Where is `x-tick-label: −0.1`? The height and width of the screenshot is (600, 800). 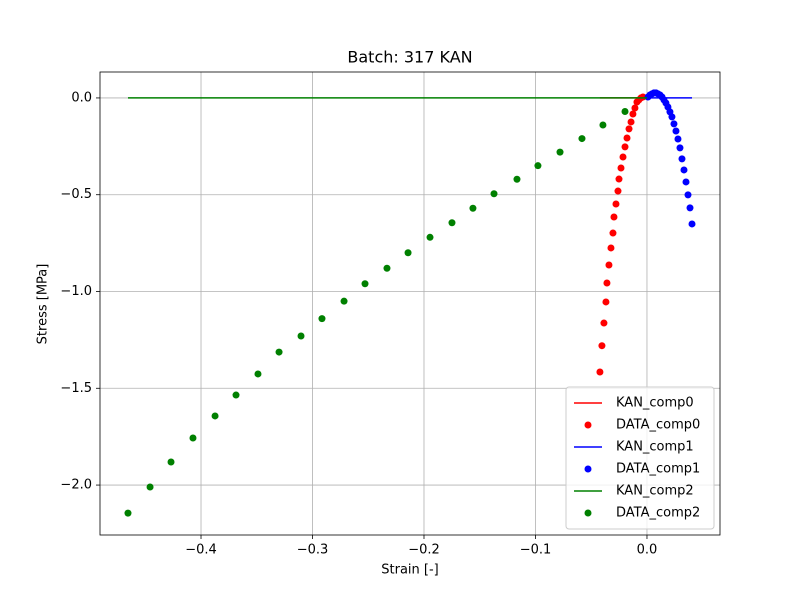
x-tick-label: −0.1 is located at coordinates (536, 550).